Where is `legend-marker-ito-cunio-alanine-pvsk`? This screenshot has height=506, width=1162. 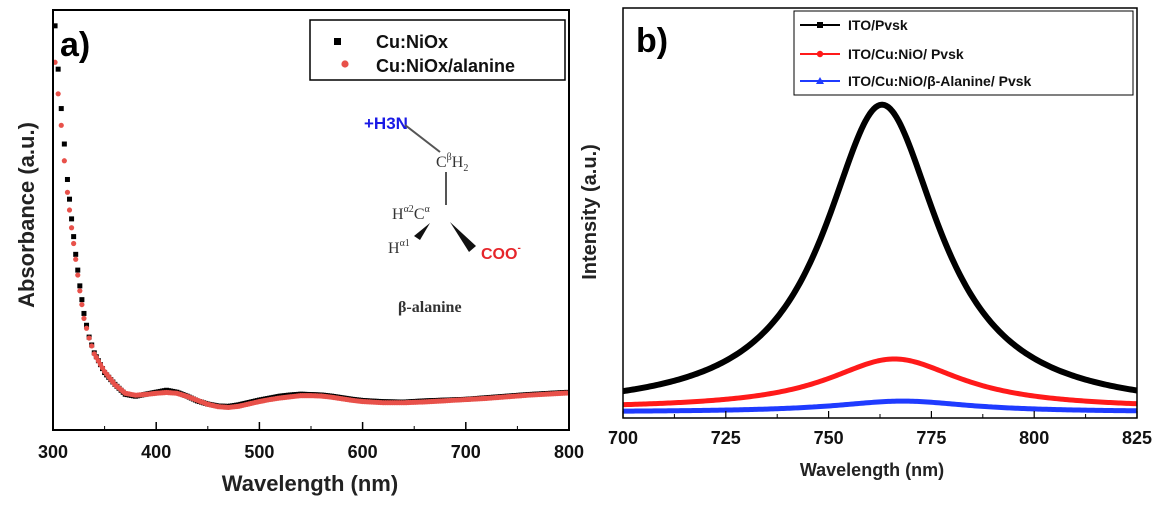
legend-marker-ito-cunio-alanine-pvsk is located at coordinates (820, 80).